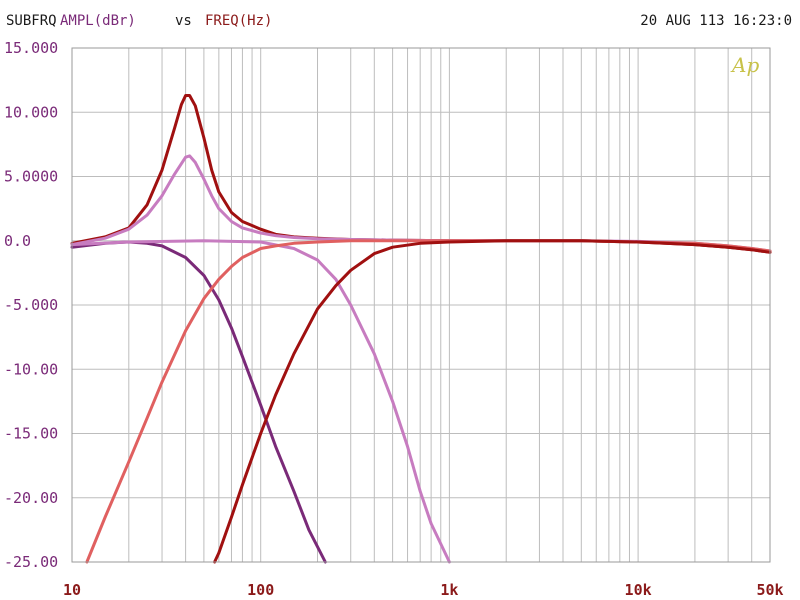 The width and height of the screenshot is (800, 600). What do you see at coordinates (260, 590) in the screenshot?
I see `x-tick-label: 100` at bounding box center [260, 590].